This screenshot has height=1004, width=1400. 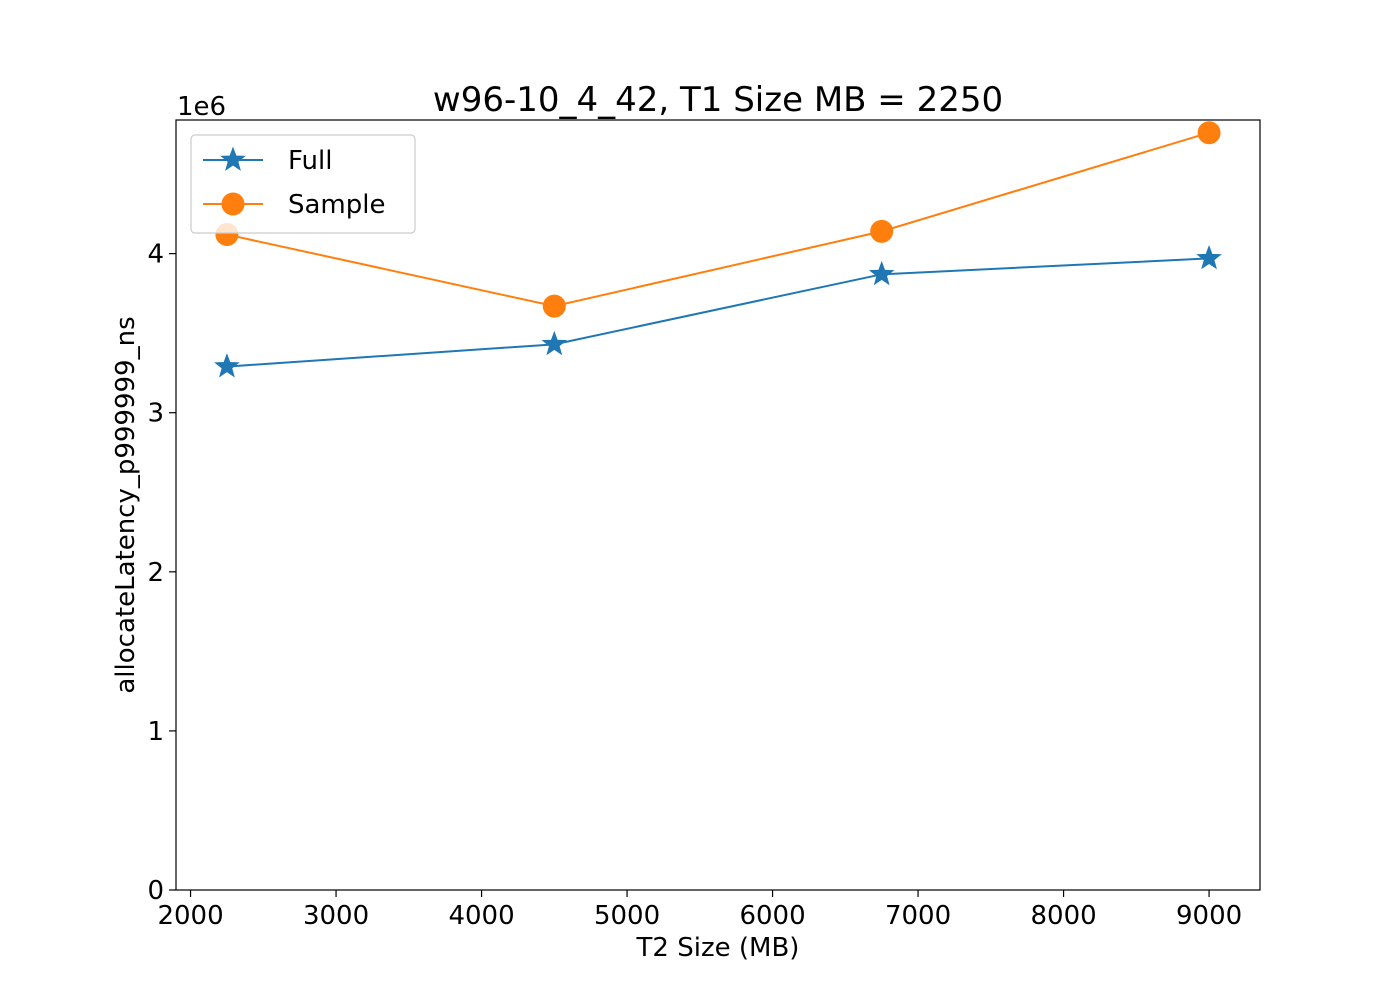 I want to click on y-tick-label: 1, so click(x=155, y=732).